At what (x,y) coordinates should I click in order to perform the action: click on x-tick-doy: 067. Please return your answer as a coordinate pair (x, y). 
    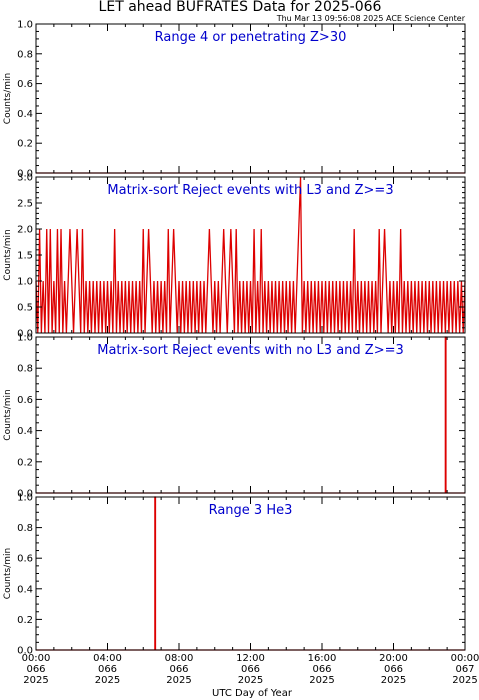
    Looking at the image, I should click on (464, 669).